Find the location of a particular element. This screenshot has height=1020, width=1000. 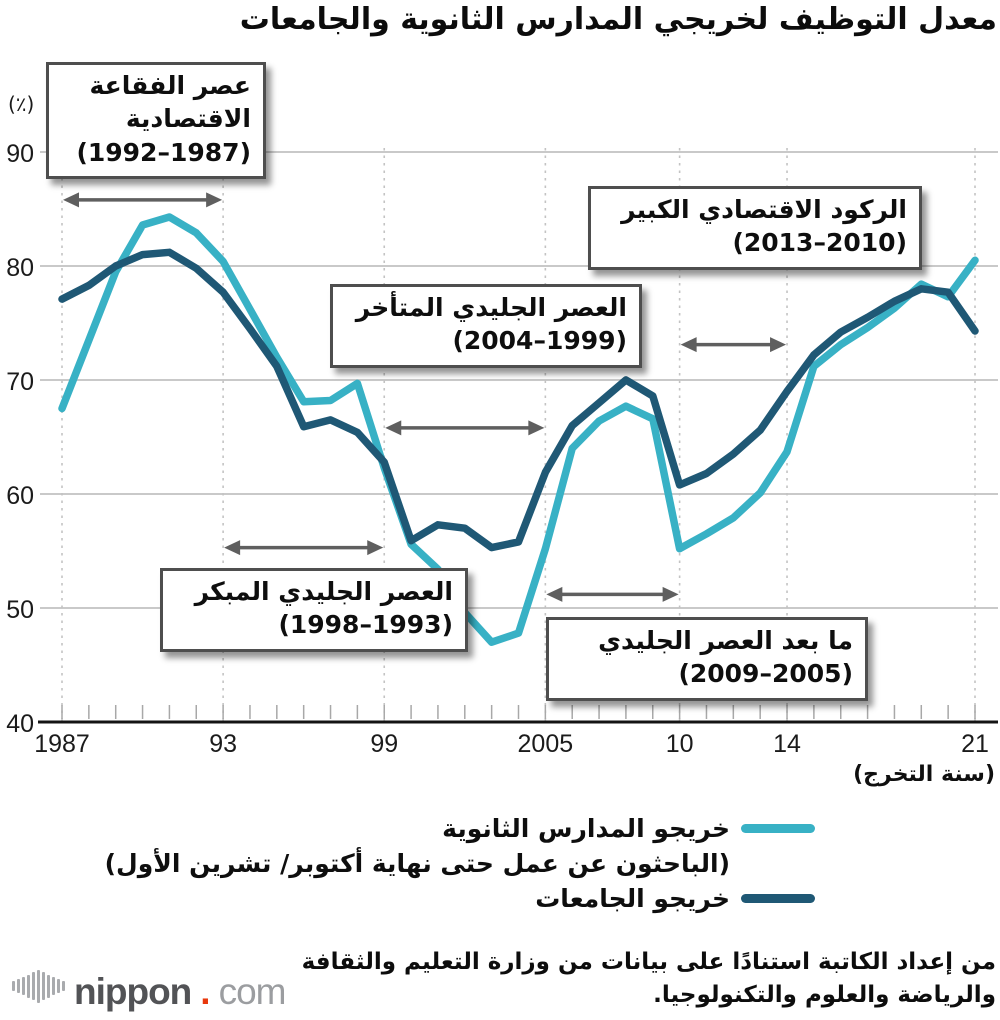

highschool-line-swatch is located at coordinates (778, 828).